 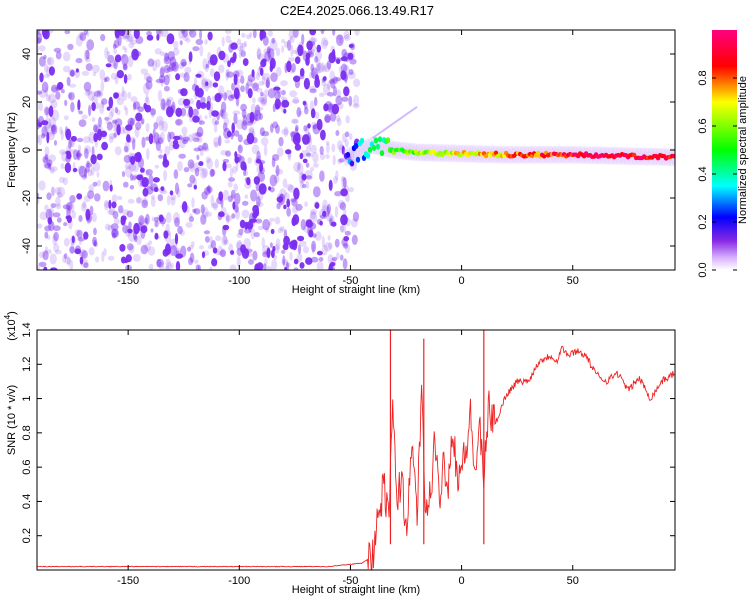 What do you see at coordinates (388, 140) in the screenshot?
I see `signal-point` at bounding box center [388, 140].